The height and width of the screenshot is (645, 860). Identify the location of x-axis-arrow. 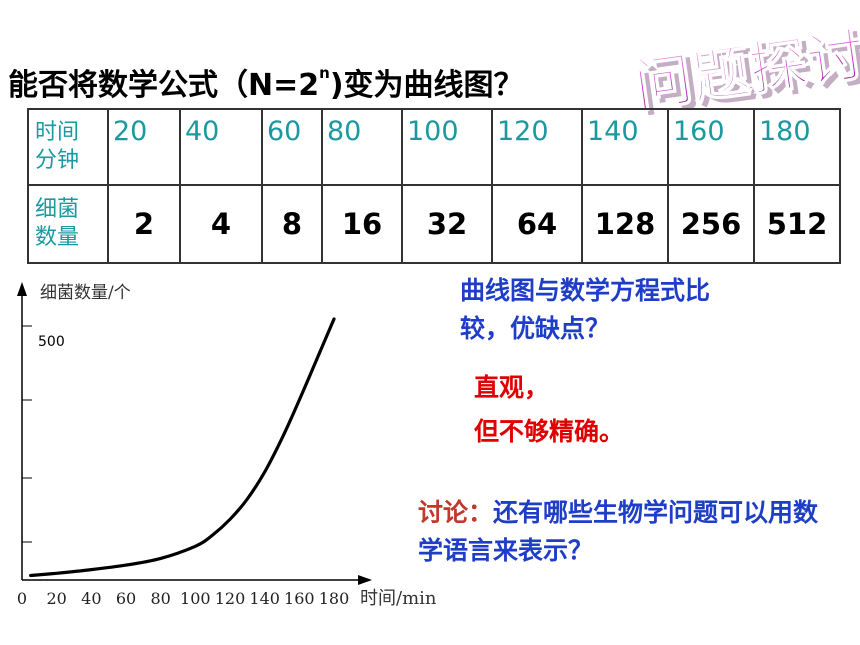
(365, 580).